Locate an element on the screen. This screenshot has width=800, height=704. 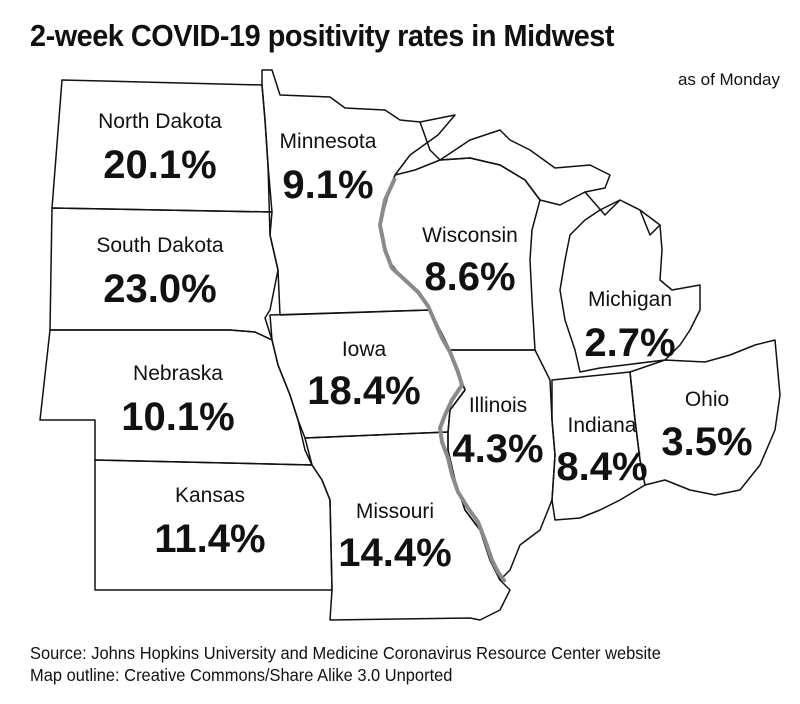
state-name: Nebraska is located at coordinates (178, 373).